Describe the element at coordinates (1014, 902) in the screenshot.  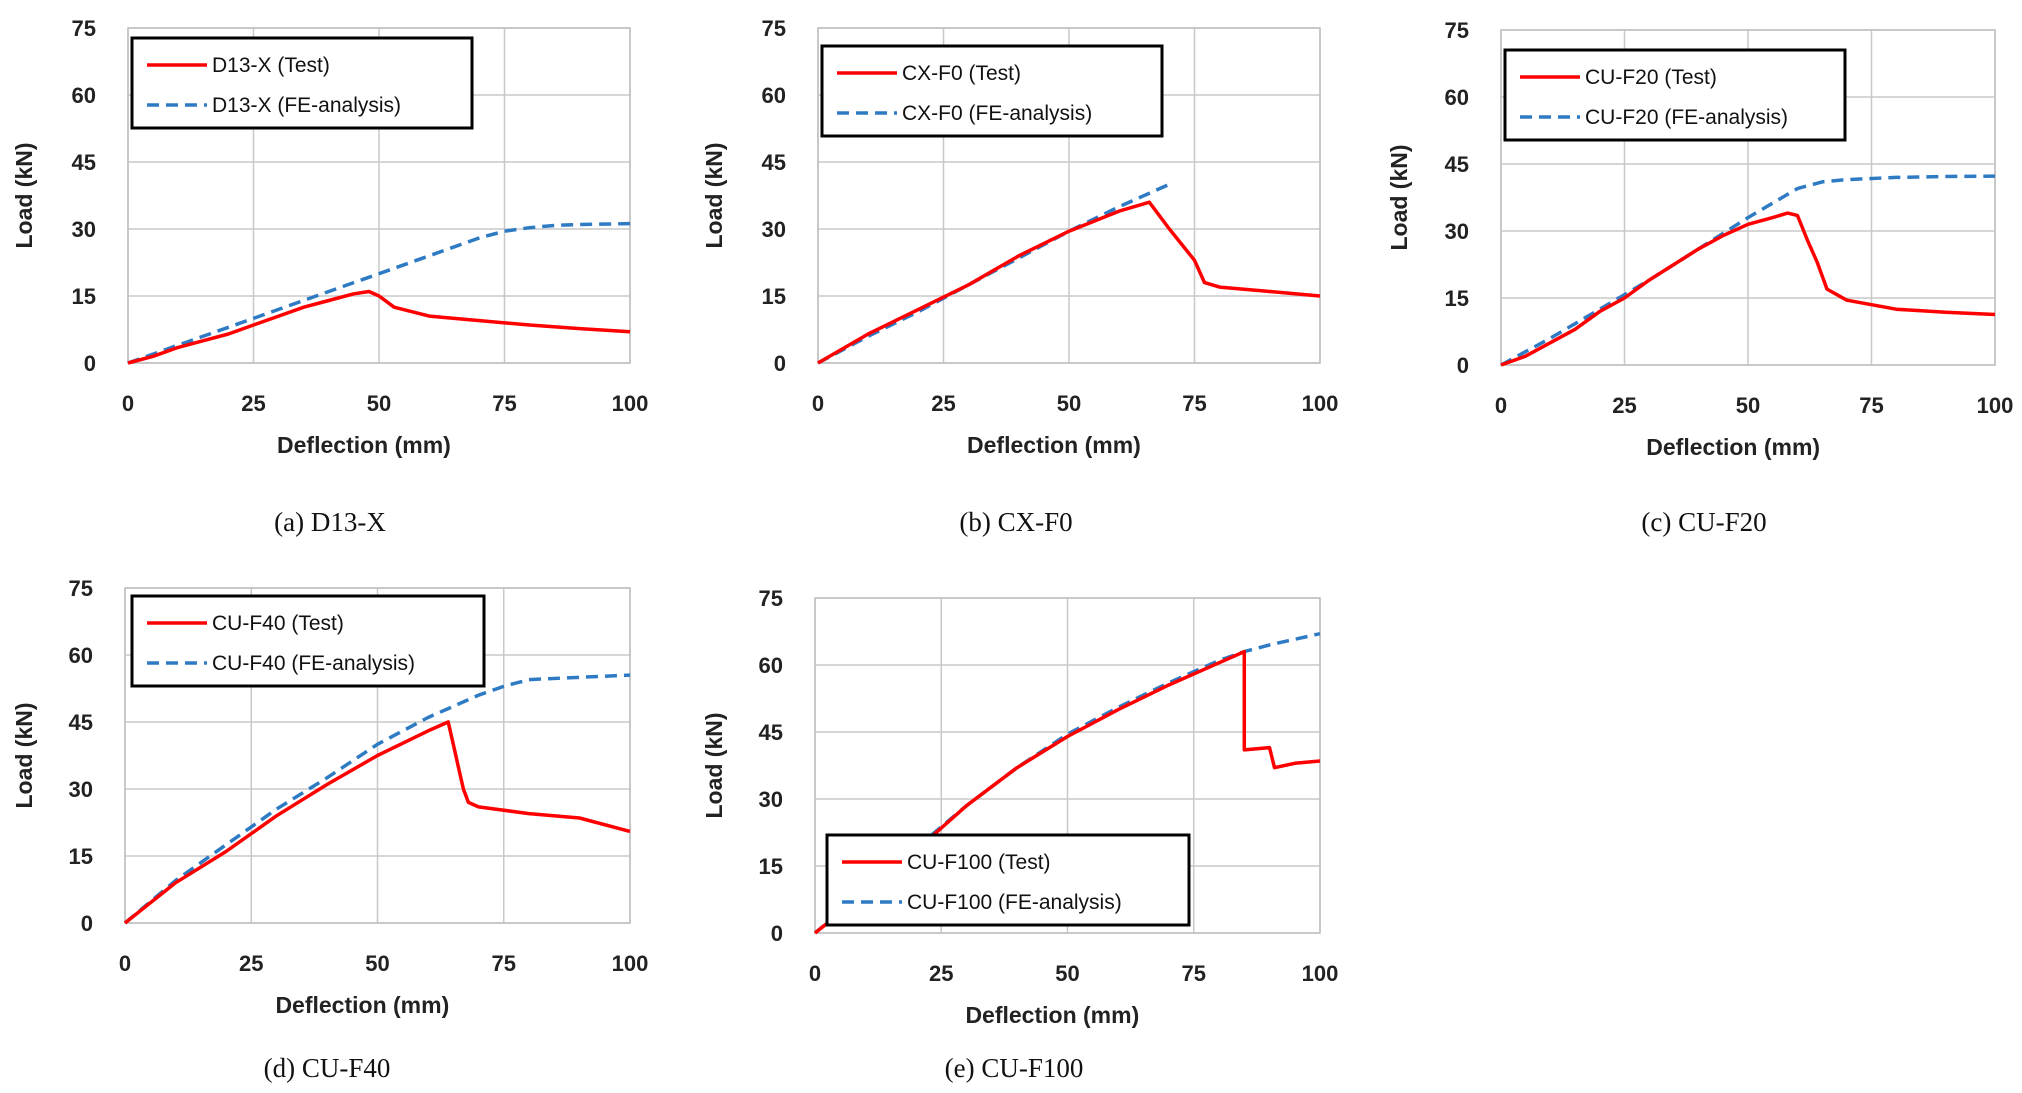
I see `legend-label: CU-F100 (FE-analysis)` at that location.